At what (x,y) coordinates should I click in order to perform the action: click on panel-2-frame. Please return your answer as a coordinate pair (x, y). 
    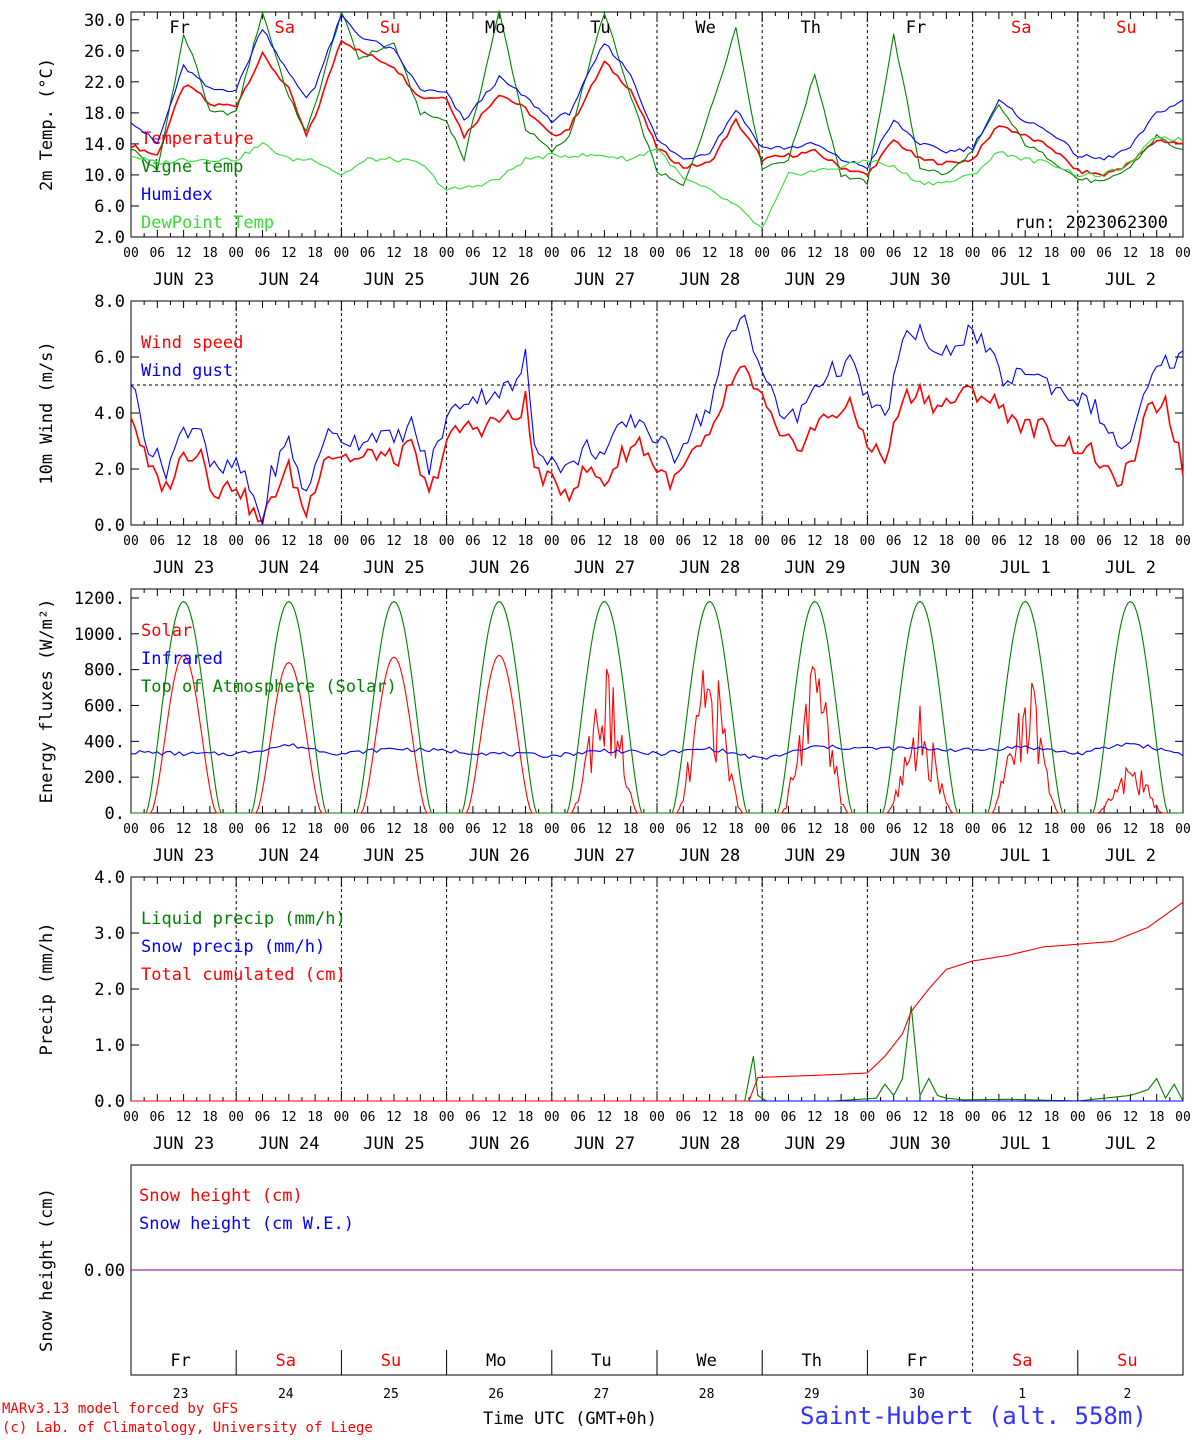
    Looking at the image, I should click on (657, 413).